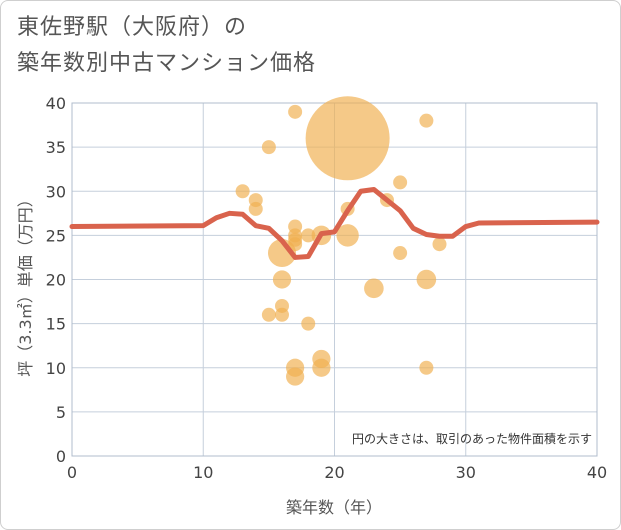  Describe the element at coordinates (167, 63) in the screenshot. I see `title-line-2: 築年数別中古マンション価格` at that location.